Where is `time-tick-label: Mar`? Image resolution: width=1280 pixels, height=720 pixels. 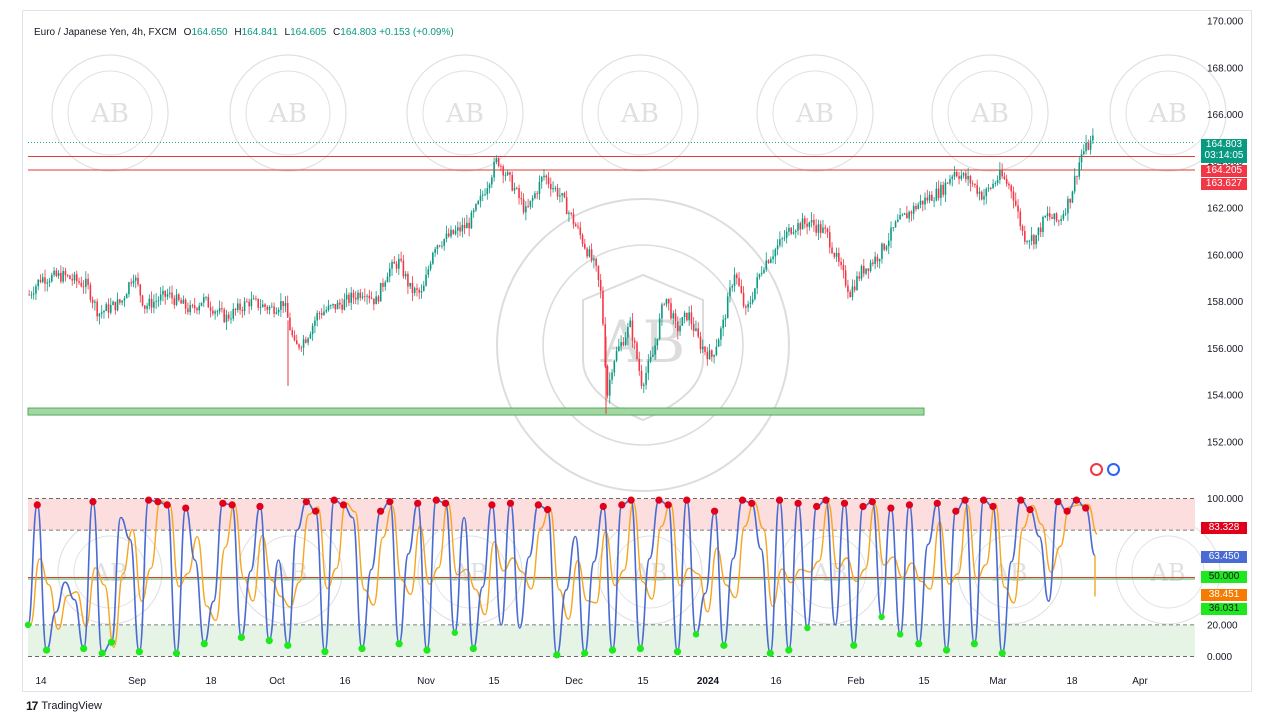
time-tick-label: Mar is located at coordinates (998, 681).